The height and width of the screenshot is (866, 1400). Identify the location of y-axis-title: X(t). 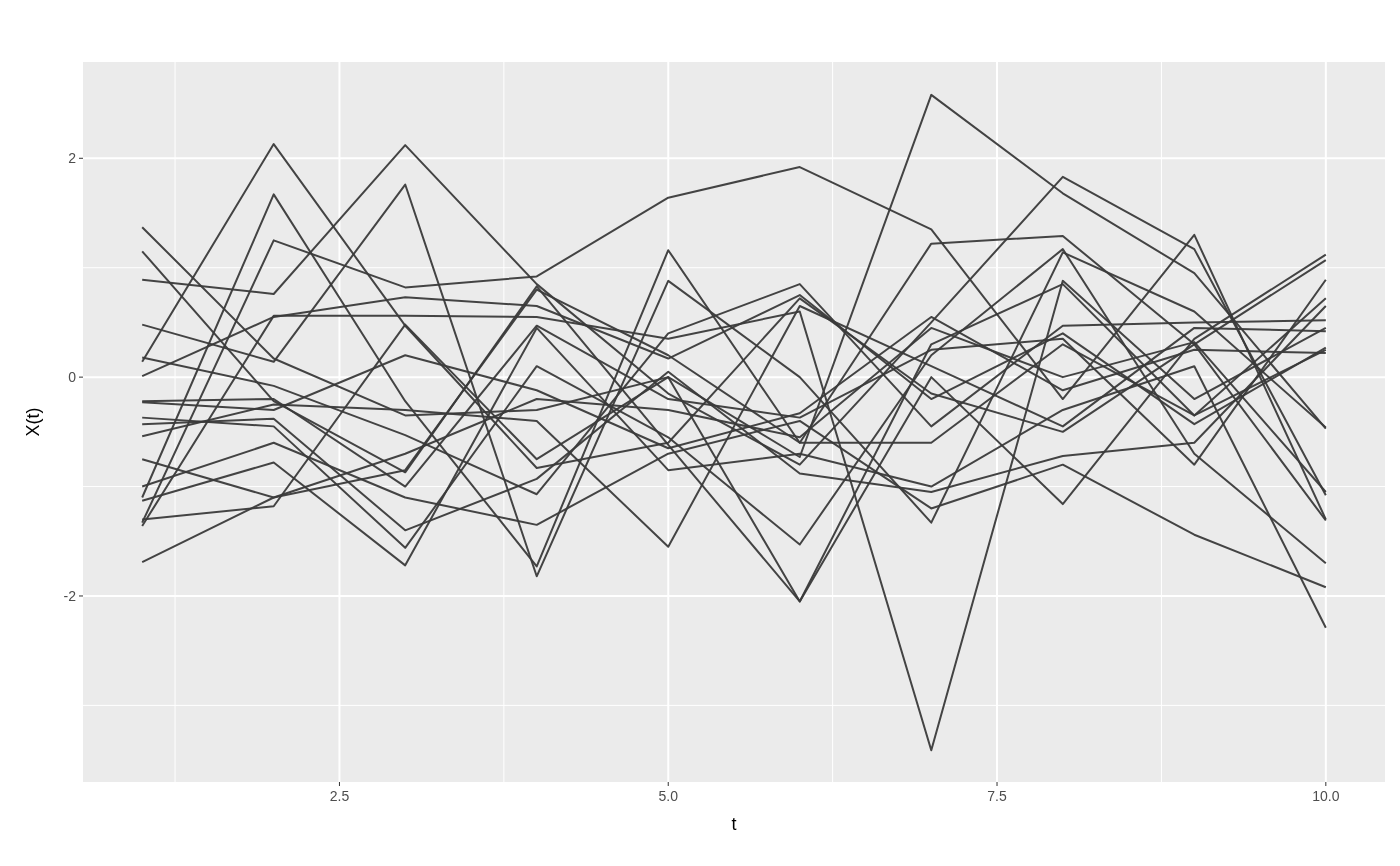
(33, 422).